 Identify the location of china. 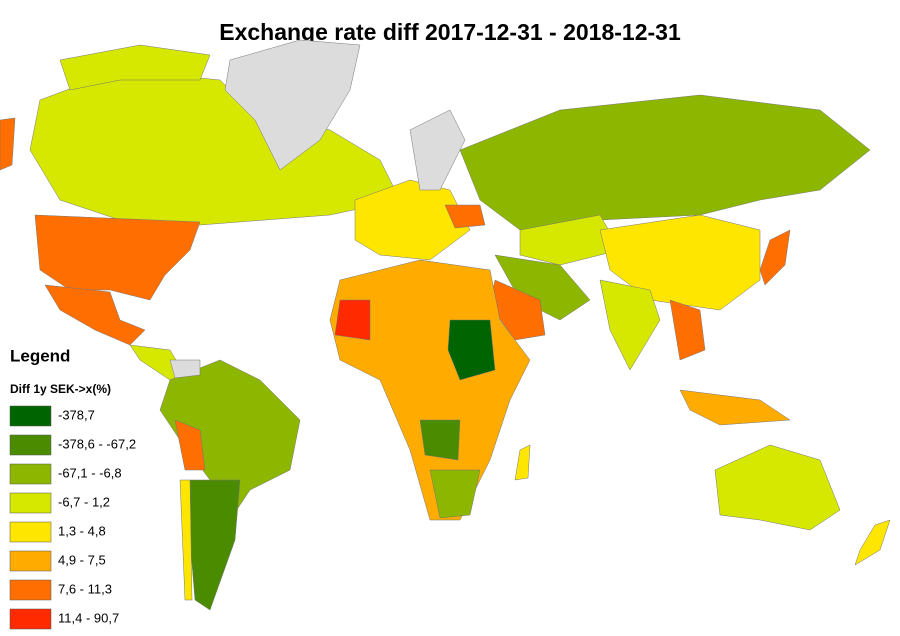
(680, 262).